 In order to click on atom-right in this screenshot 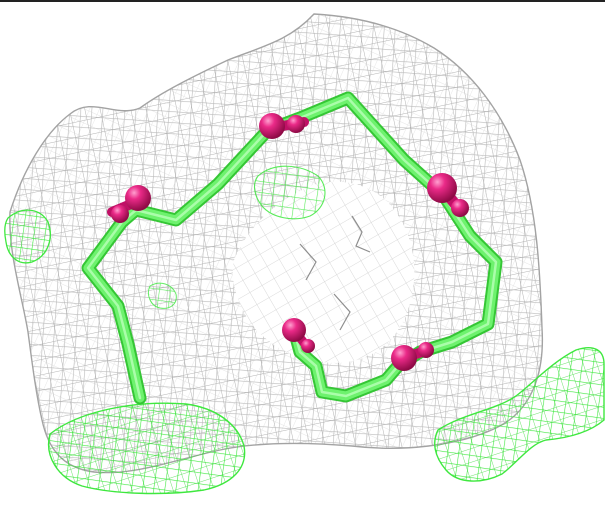, I will do `click(448, 195)`.